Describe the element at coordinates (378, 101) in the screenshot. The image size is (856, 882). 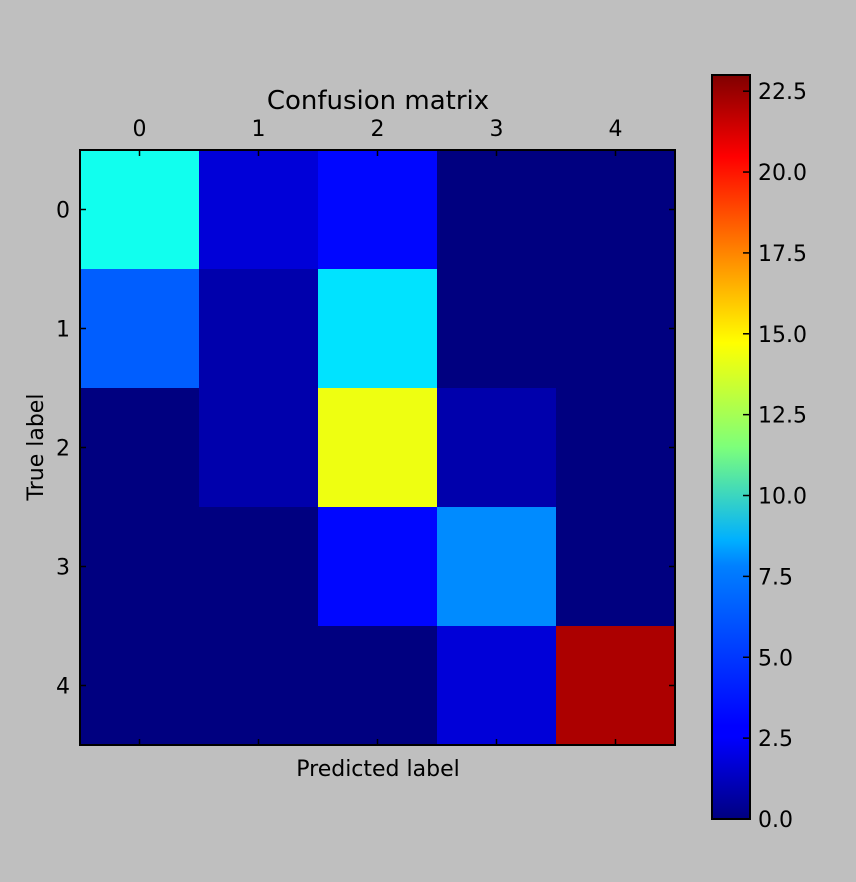
I see `chart-title: Confusion matrix` at that location.